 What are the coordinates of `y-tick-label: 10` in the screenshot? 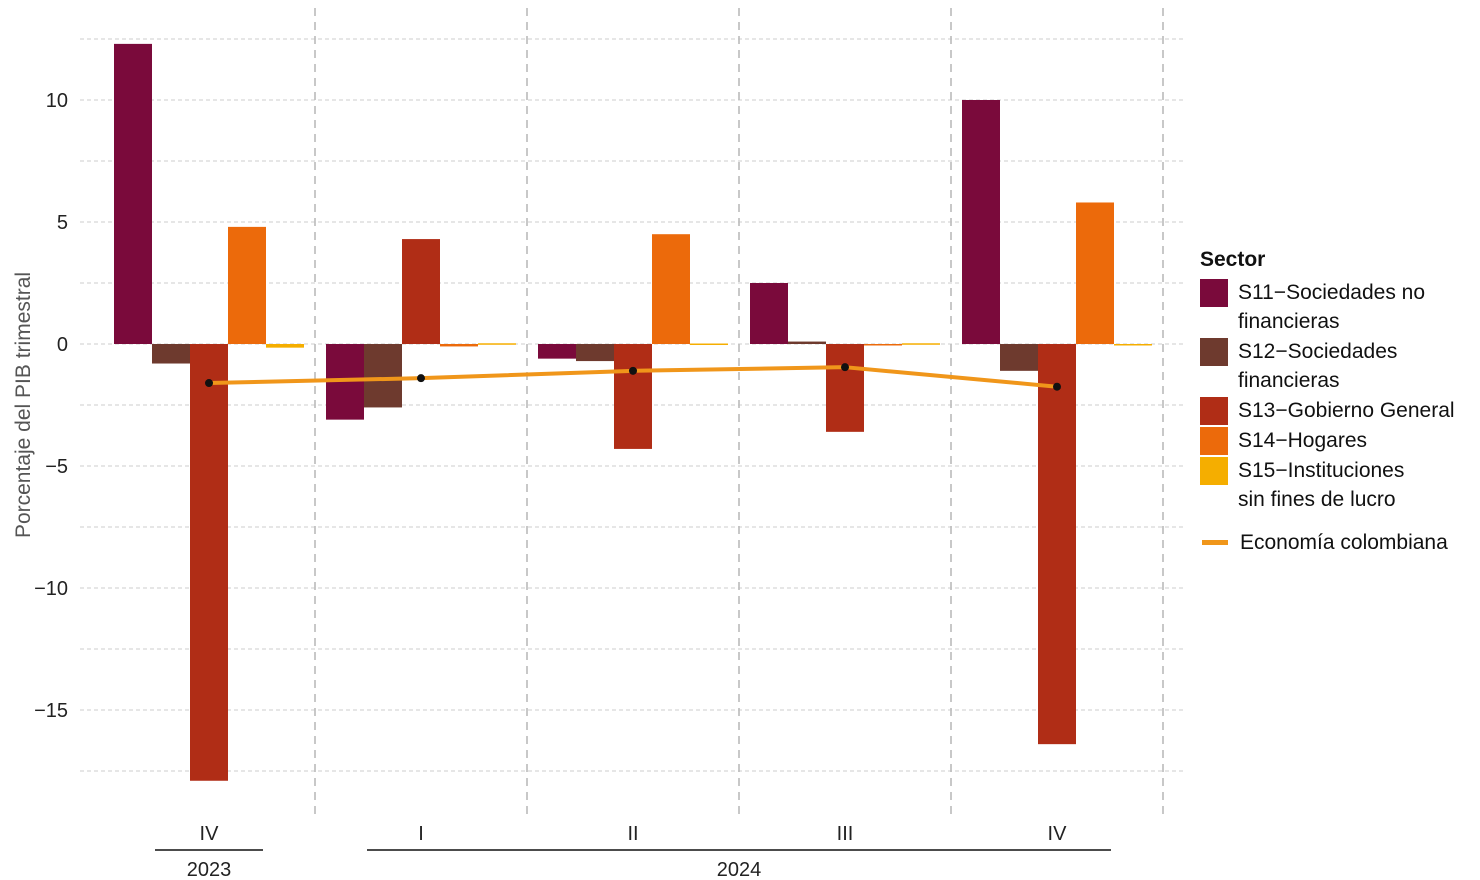 It's located at (57, 101).